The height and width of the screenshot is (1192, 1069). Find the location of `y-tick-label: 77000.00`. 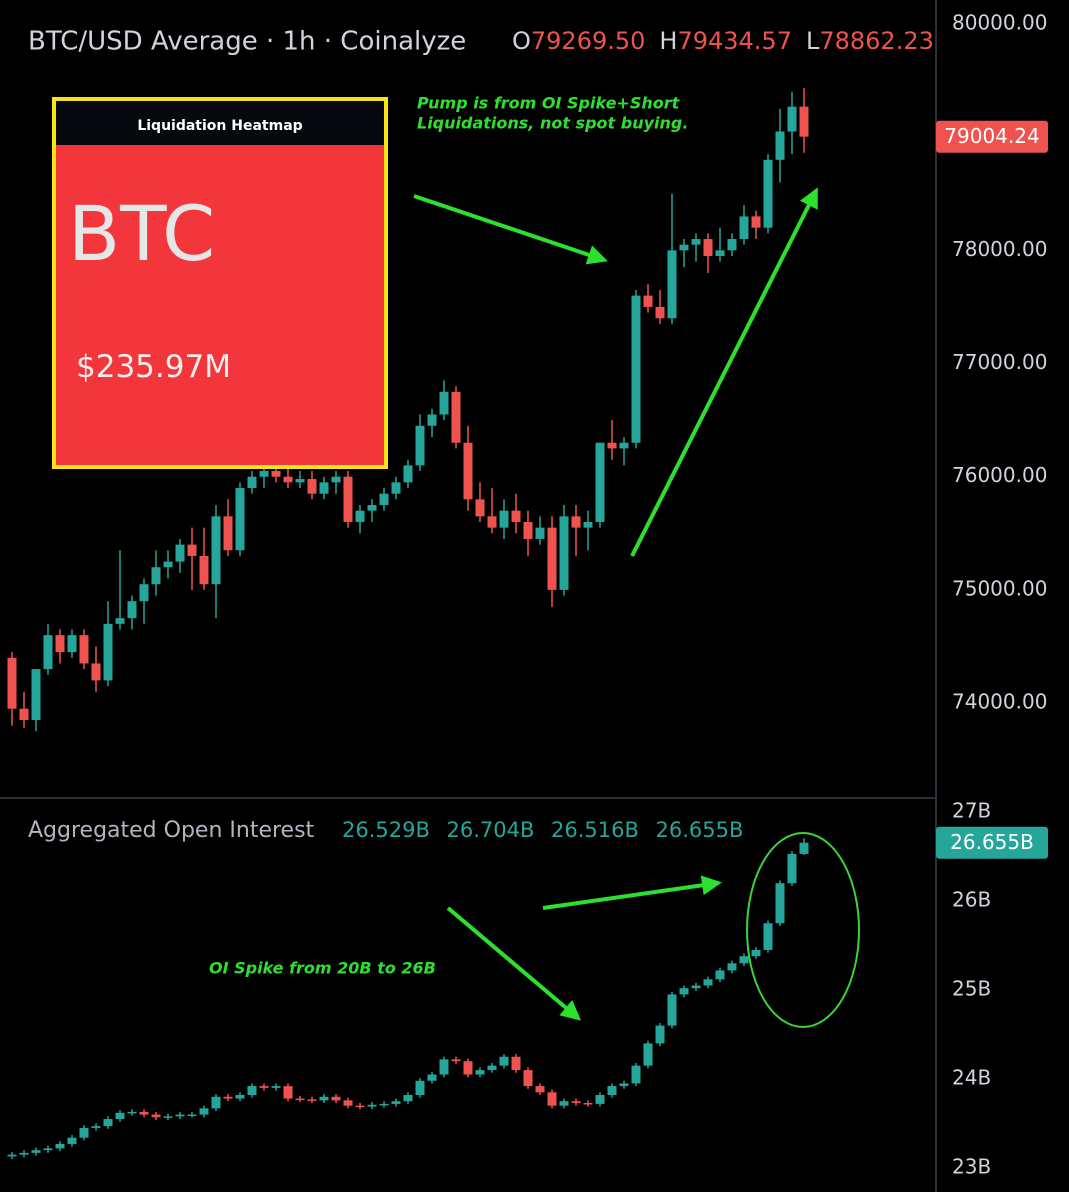

y-tick-label: 77000.00 is located at coordinates (999, 362).